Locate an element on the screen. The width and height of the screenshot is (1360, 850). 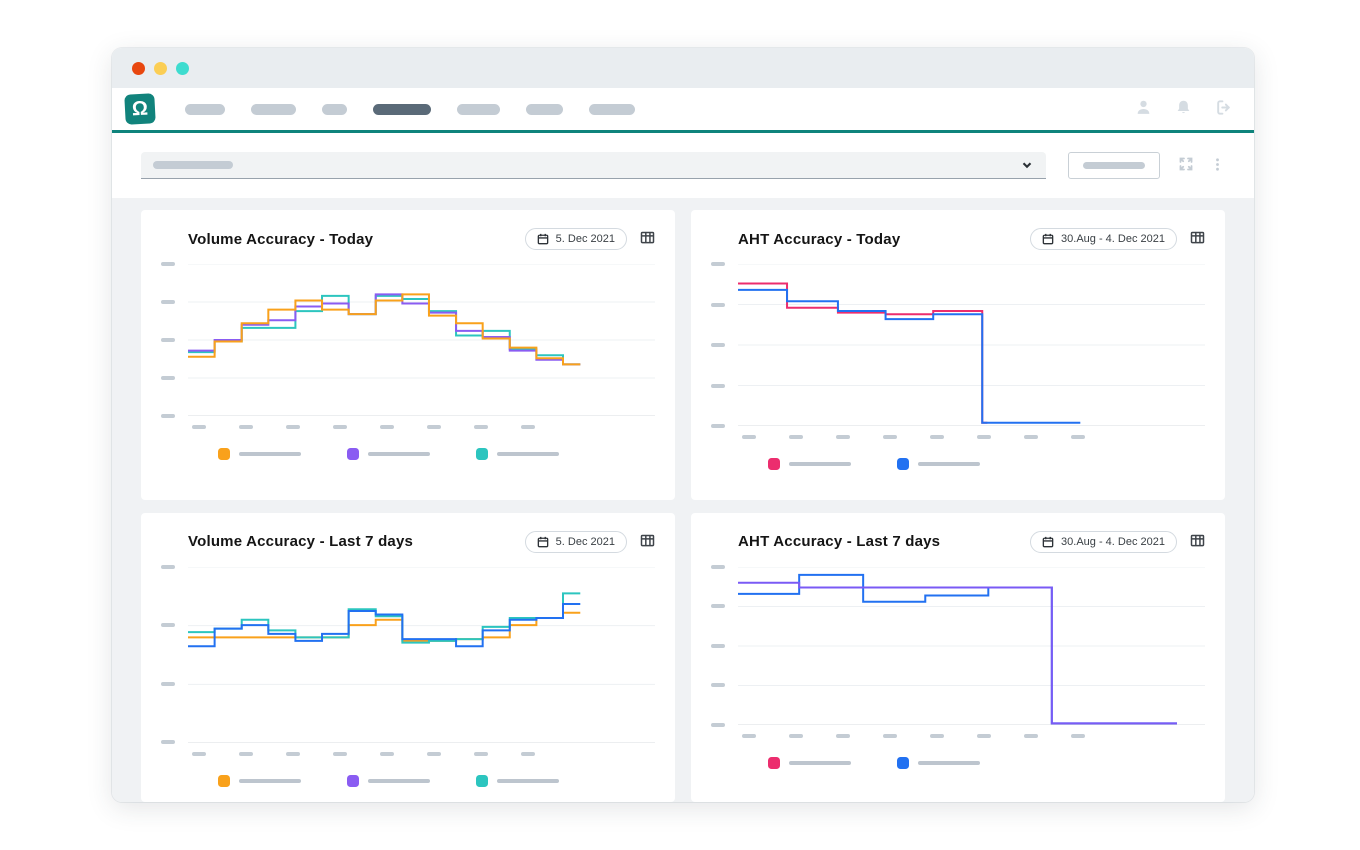
chart-series-orange is located at coordinates (384, 626).